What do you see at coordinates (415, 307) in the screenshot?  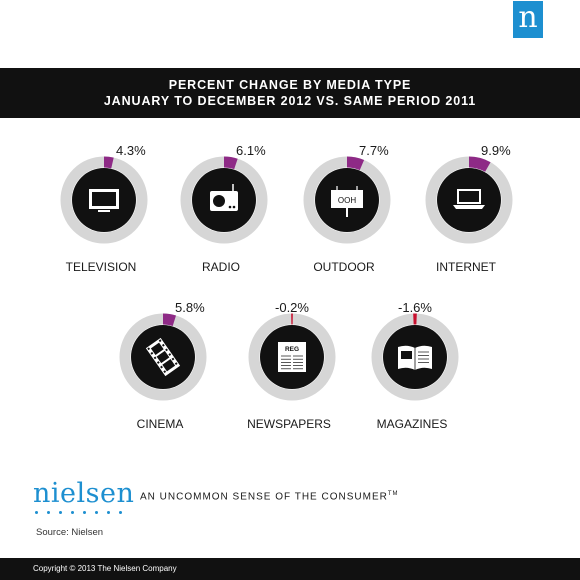 I see `value-label-magazines: -1.6%` at bounding box center [415, 307].